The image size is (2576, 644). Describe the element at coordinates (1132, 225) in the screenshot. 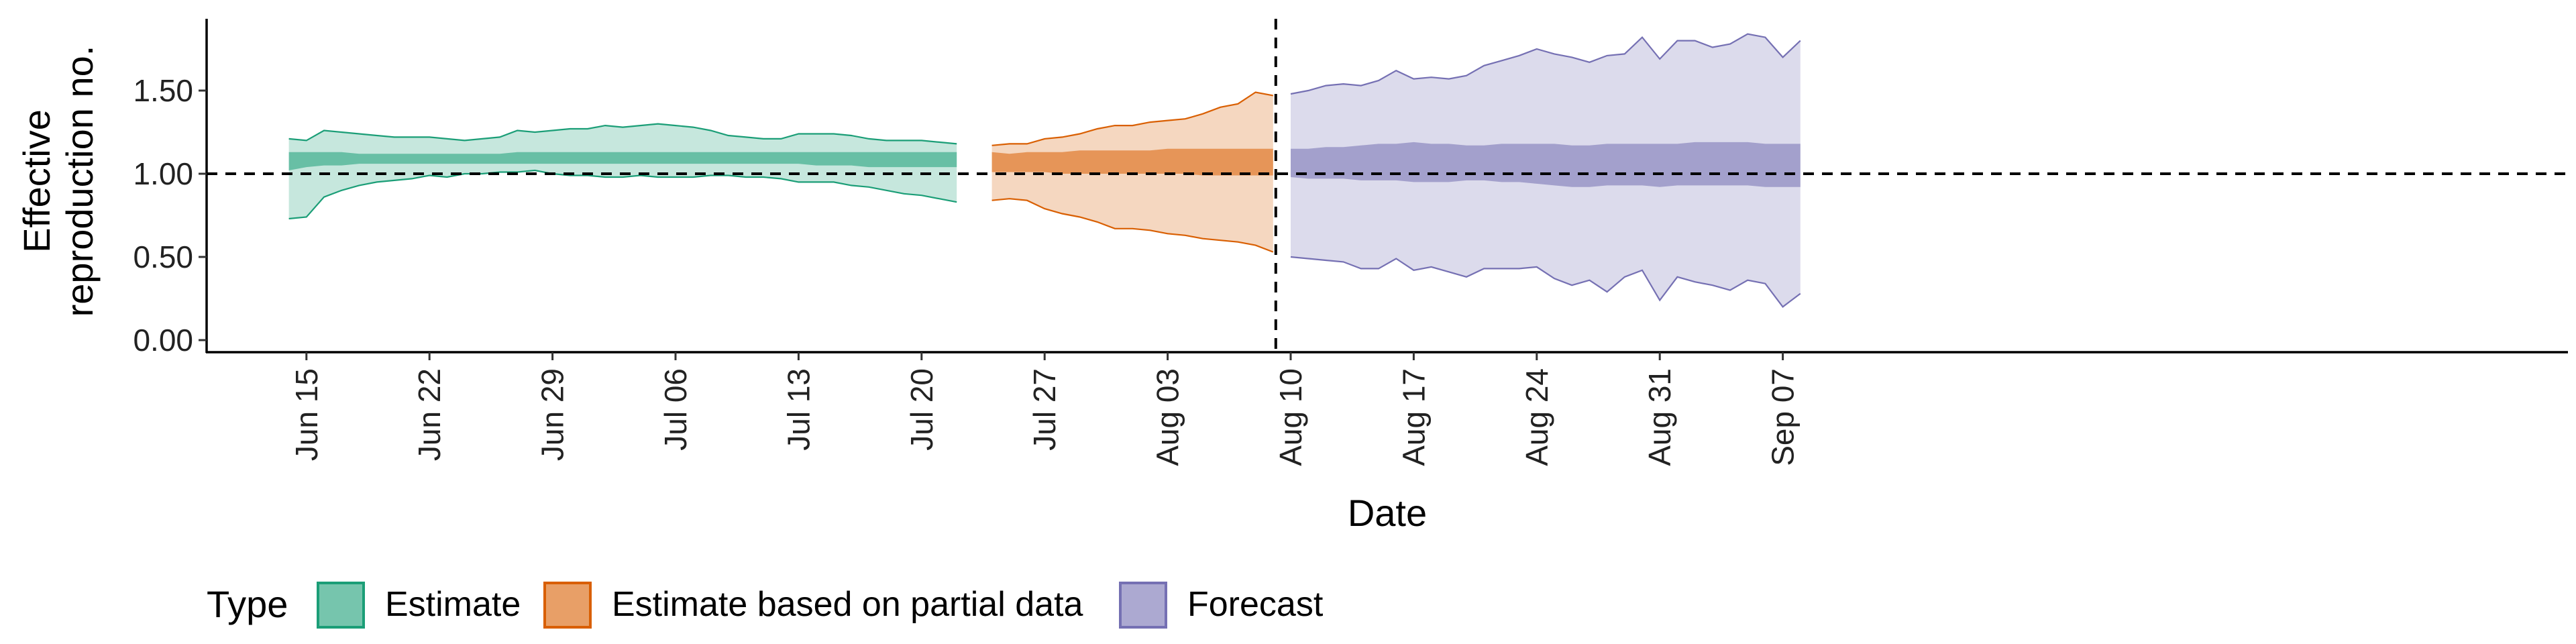

I see `partial-lower-line` at that location.